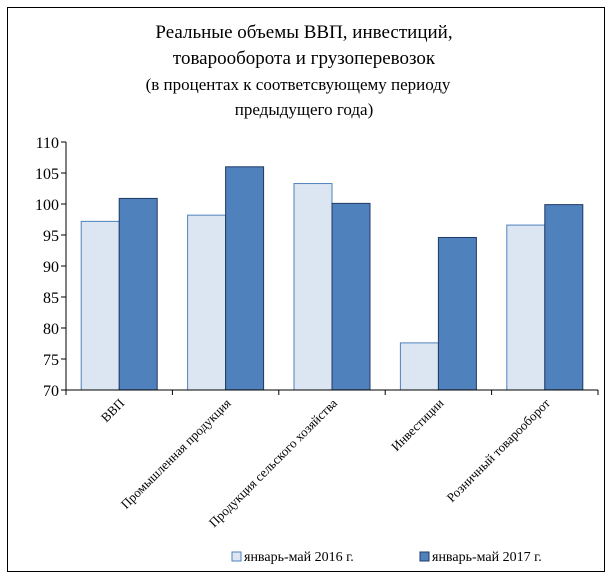  Describe the element at coordinates (298, 84) in the screenshot. I see `chart-subtitle-line-1: (в процентах к соответсвующему периоду` at that location.